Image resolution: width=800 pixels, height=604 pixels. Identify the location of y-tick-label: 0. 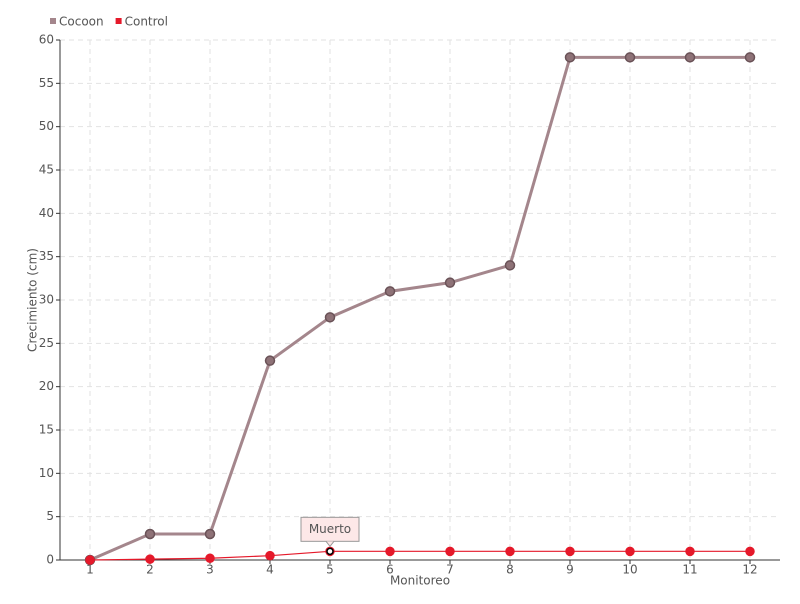
(50, 560).